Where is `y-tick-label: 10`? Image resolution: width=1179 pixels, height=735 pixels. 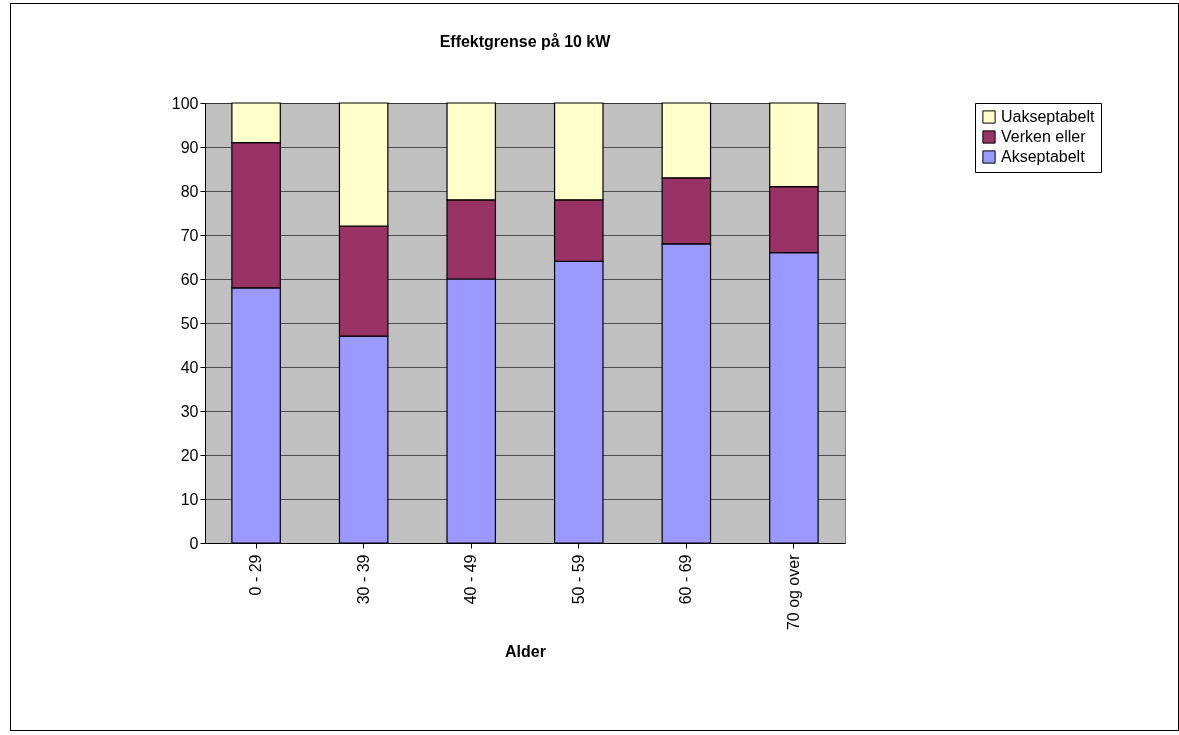
y-tick-label: 10 is located at coordinates (189, 499).